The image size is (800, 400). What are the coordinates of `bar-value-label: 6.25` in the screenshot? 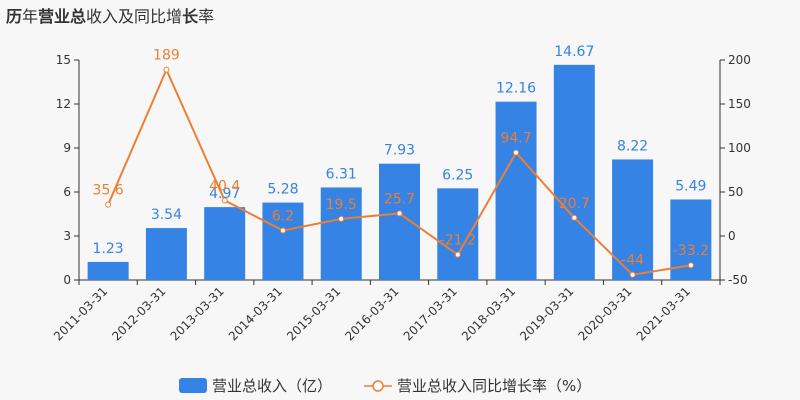 It's located at (457, 175).